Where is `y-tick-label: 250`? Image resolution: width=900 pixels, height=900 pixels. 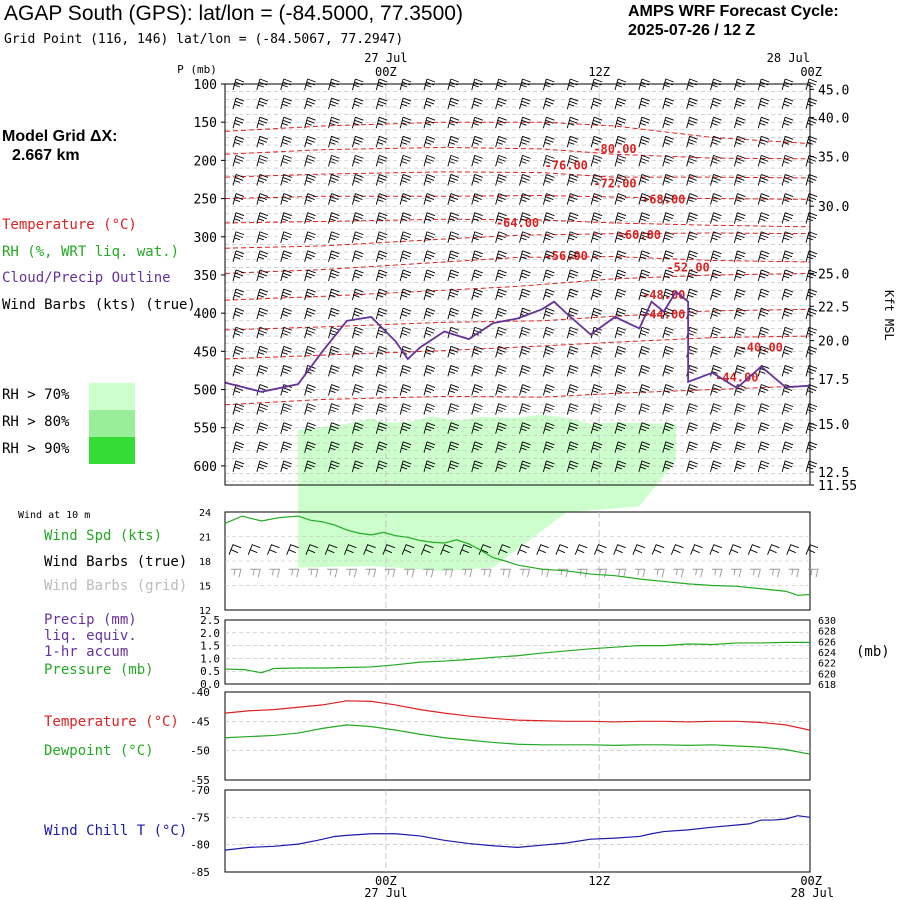
y-tick-label: 250 is located at coordinates (205, 200).